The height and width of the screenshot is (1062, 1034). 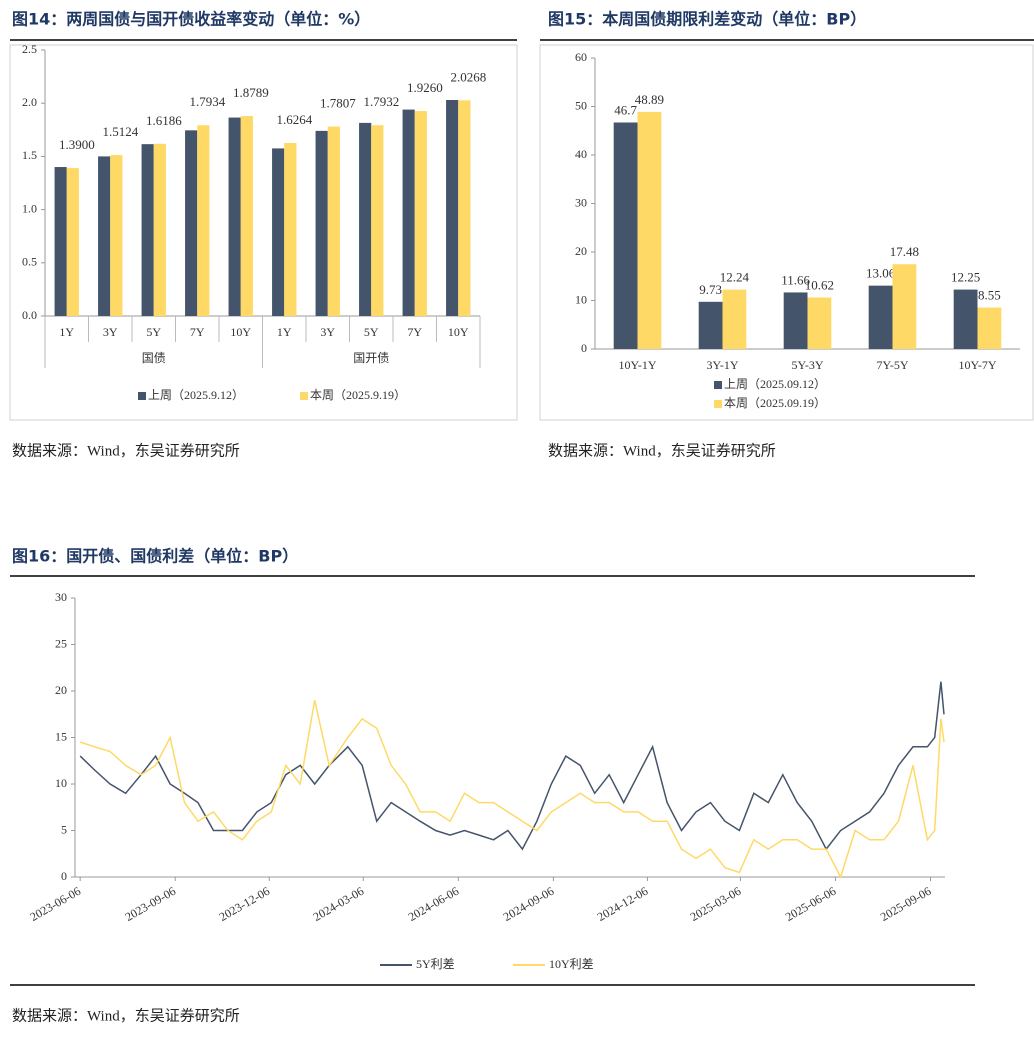 What do you see at coordinates (723, 365) in the screenshot?
I see `x-tick-label: 3Y-1Y` at bounding box center [723, 365].